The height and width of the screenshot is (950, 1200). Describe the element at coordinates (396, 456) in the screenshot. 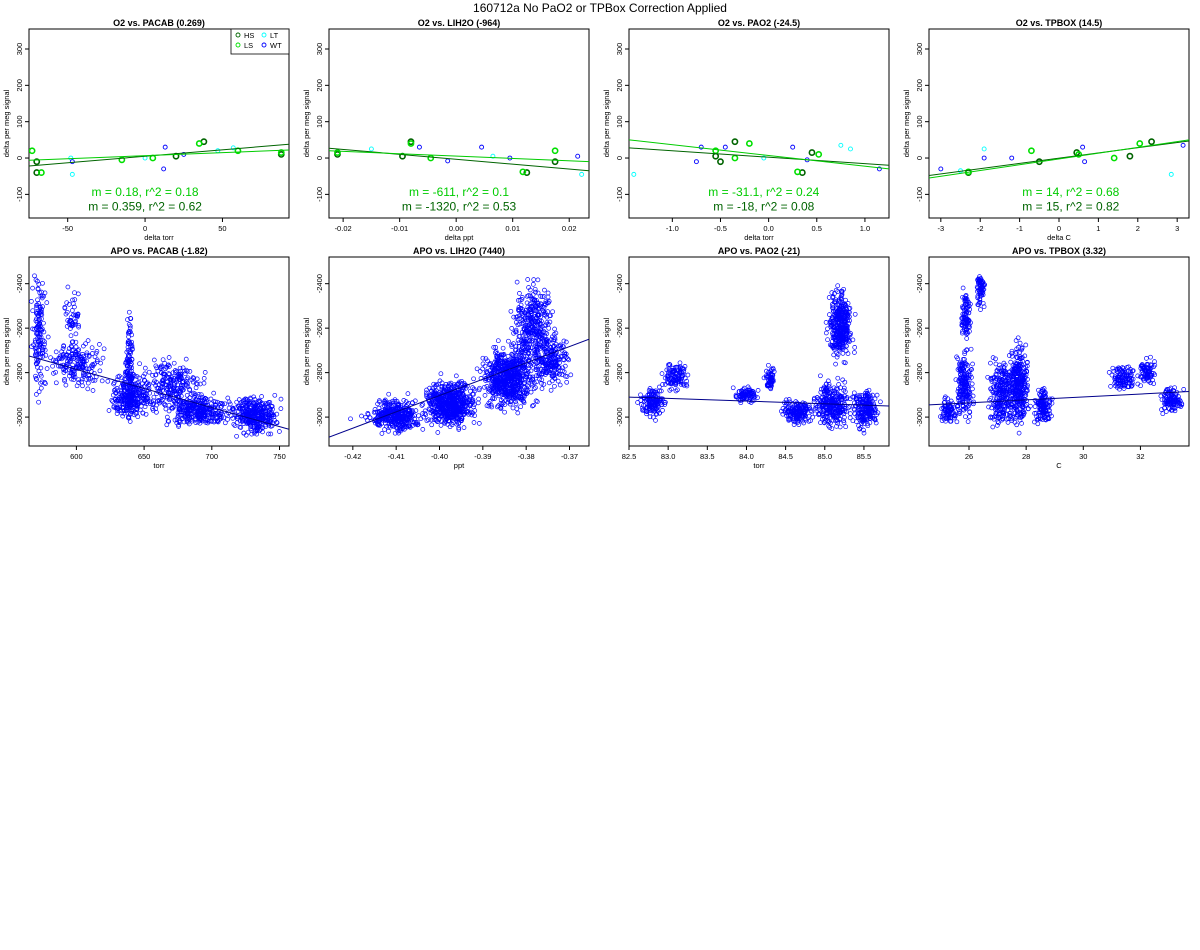

I see `x-tick-label: -0.41` at that location.